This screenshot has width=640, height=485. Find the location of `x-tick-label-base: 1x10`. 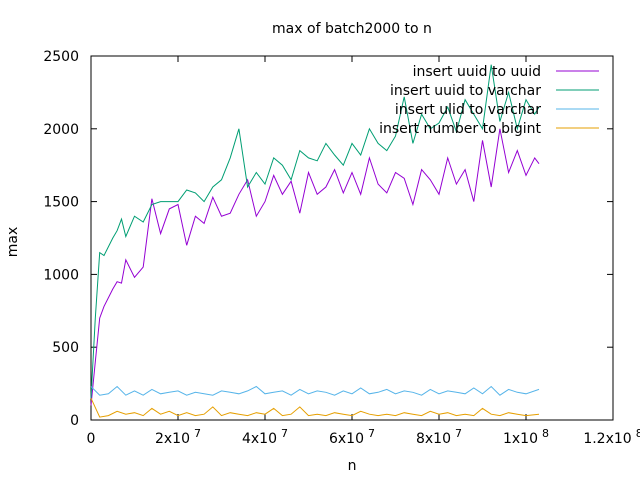

x-tick-label-base: 1x10 is located at coordinates (520, 439).